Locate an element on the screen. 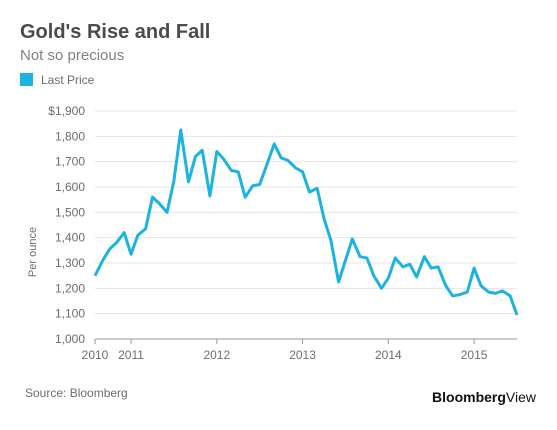 This screenshot has height=430, width=557. legend-swatch is located at coordinates (26, 79).